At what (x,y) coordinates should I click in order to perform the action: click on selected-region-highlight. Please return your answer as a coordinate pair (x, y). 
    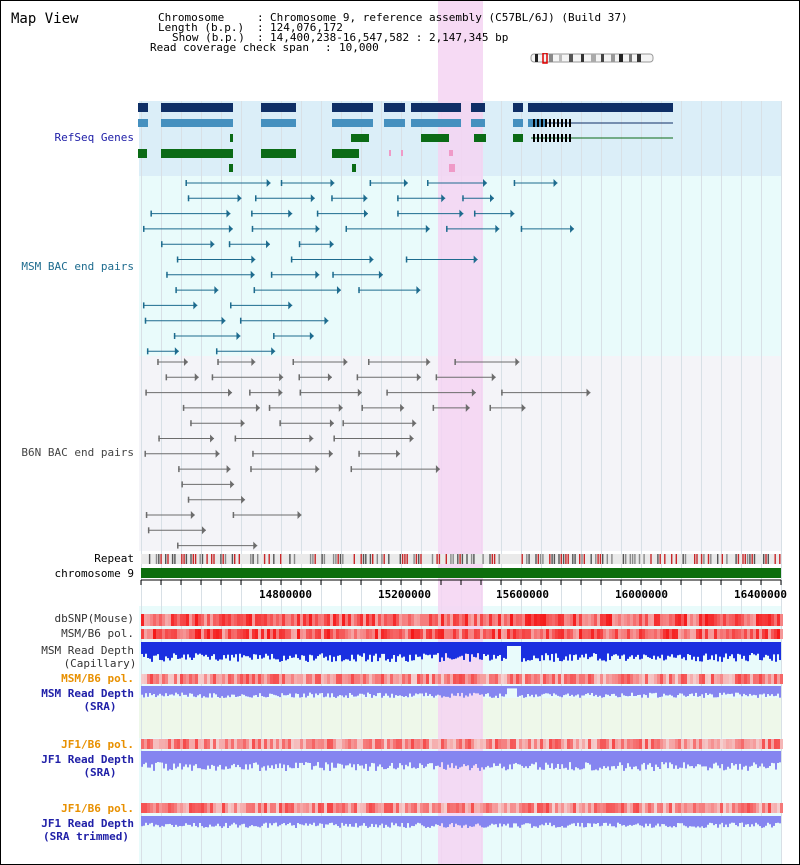
    Looking at the image, I should click on (460, 432).